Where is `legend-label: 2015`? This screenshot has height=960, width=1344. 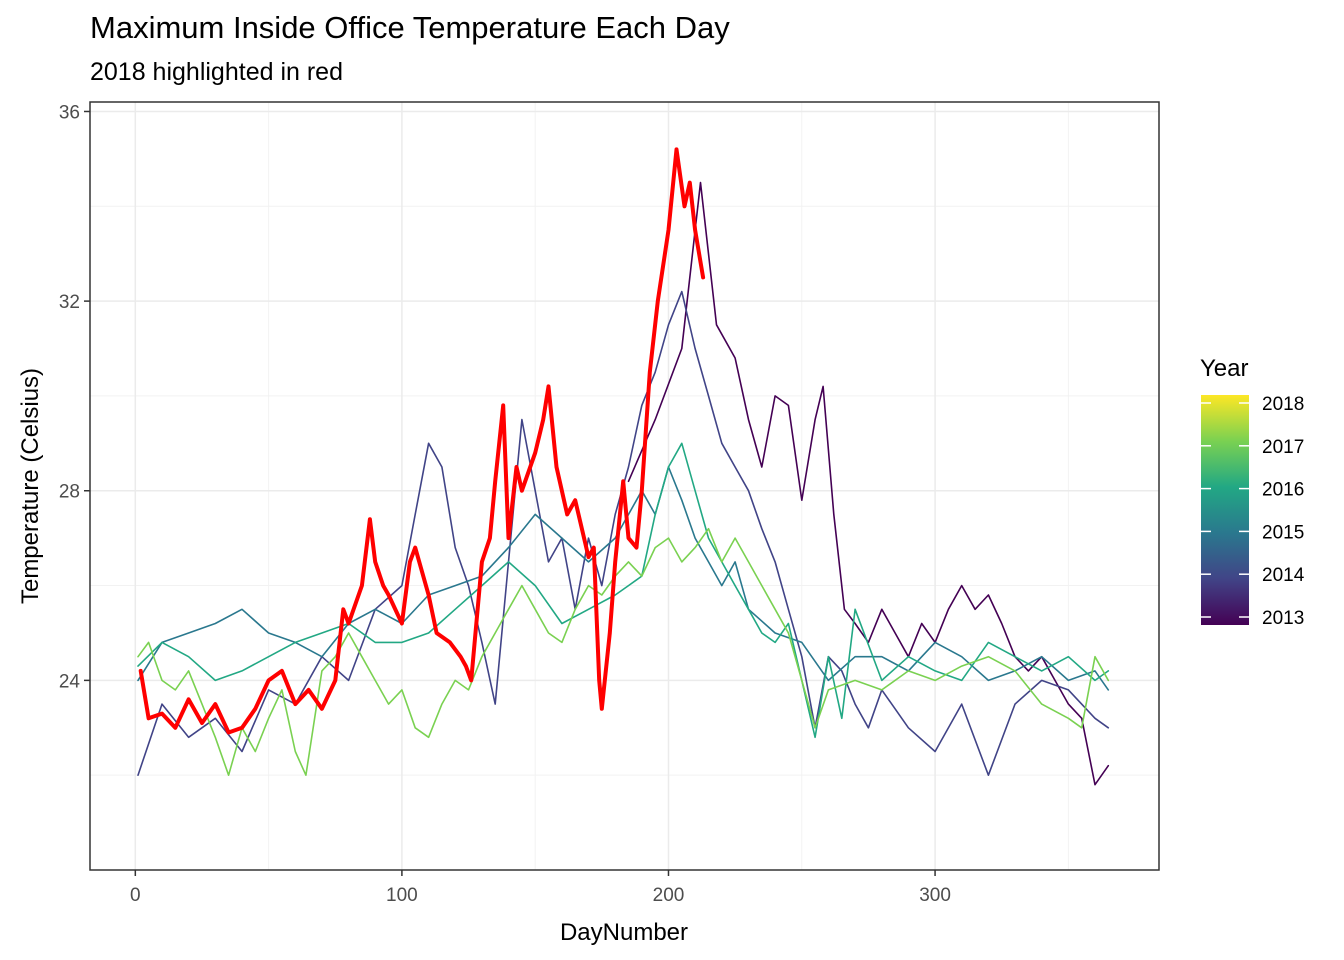 legend-label: 2015 is located at coordinates (1283, 532).